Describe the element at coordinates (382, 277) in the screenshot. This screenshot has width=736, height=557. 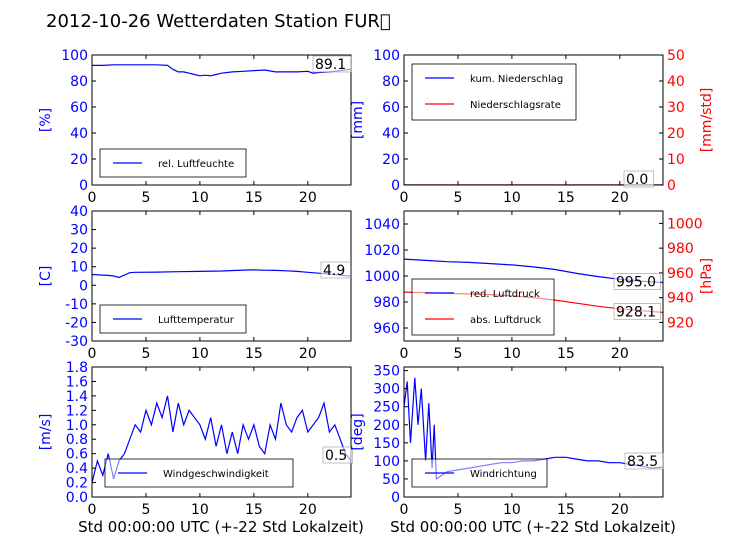
I see `y-tick-label: 1000` at that location.